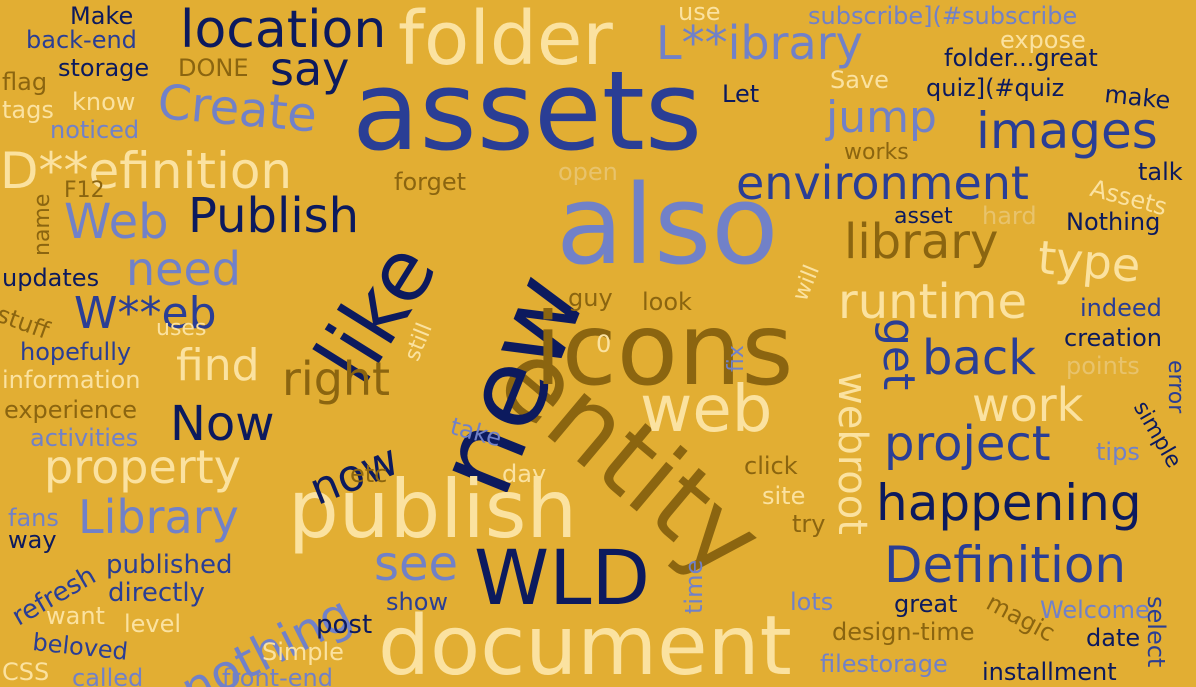 The height and width of the screenshot is (687, 1196). I want to click on word-hard: hard, so click(1009, 216).